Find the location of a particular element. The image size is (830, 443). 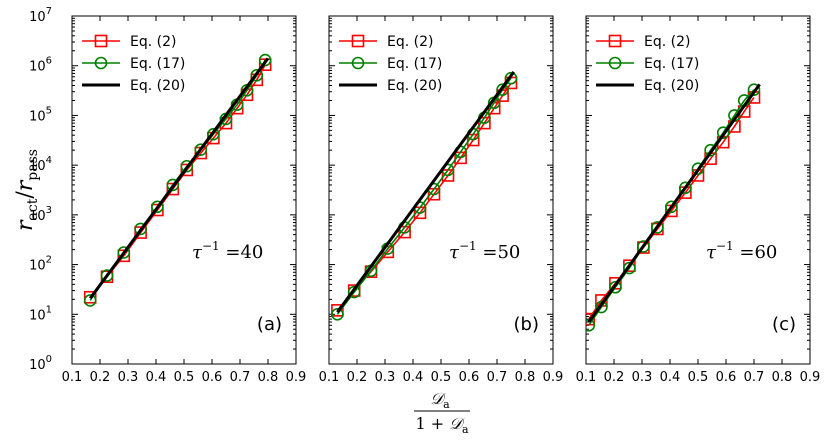

svg-text: 1 + 𝒟a is located at coordinates (442, 425).